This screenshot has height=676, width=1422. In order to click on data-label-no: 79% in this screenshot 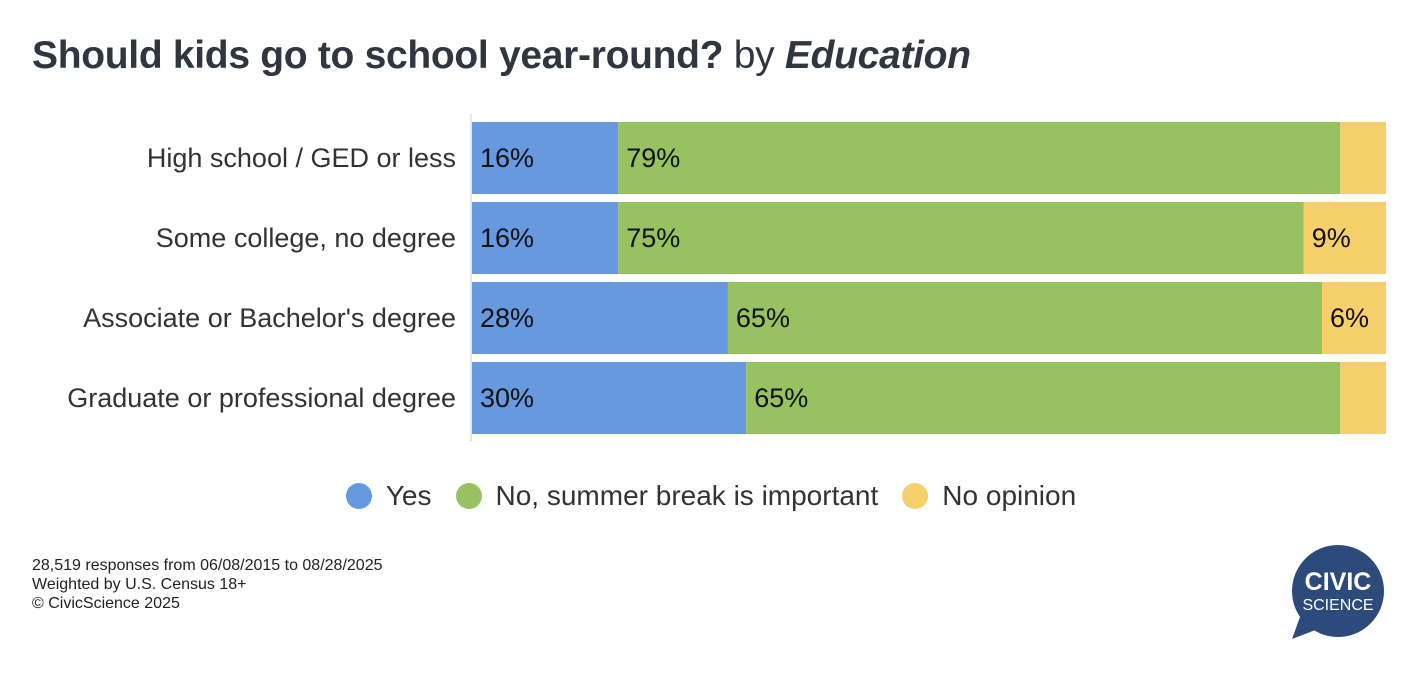, I will do `click(653, 158)`.